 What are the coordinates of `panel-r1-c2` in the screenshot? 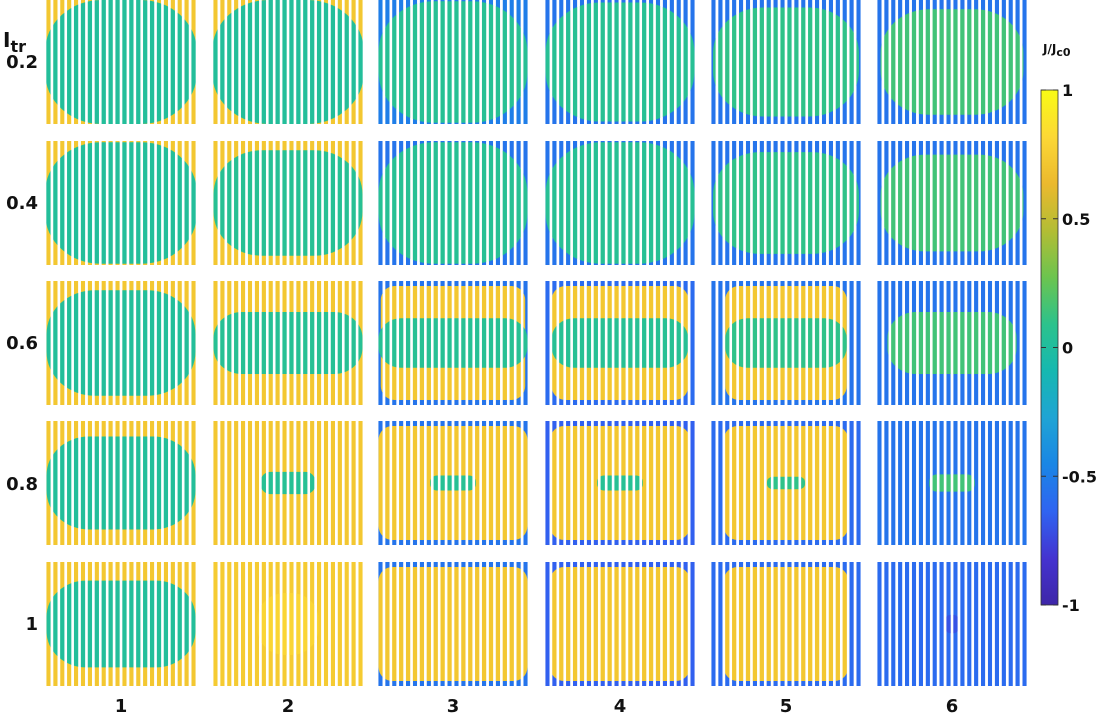 It's located at (288, 62).